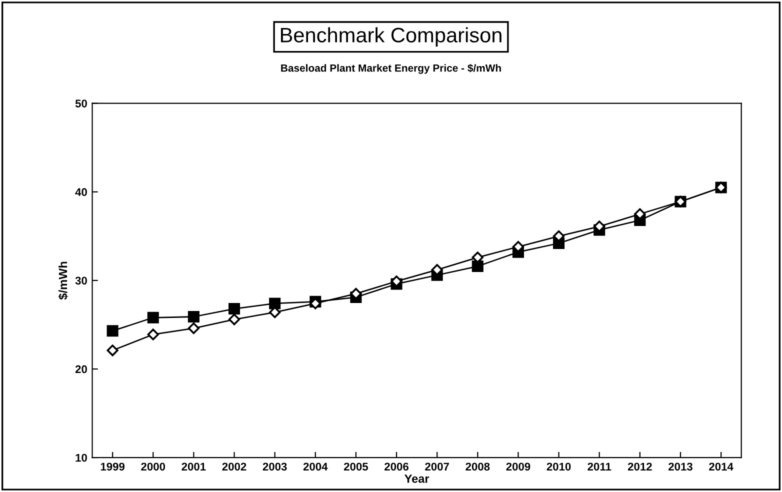 The image size is (782, 492). Describe the element at coordinates (315, 466) in the screenshot. I see `x-tick-label: 2004` at that location.